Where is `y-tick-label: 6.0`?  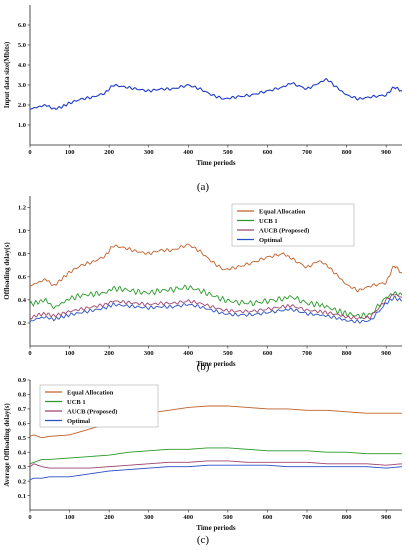 y-tick-label: 6.0 is located at coordinates (22, 25).